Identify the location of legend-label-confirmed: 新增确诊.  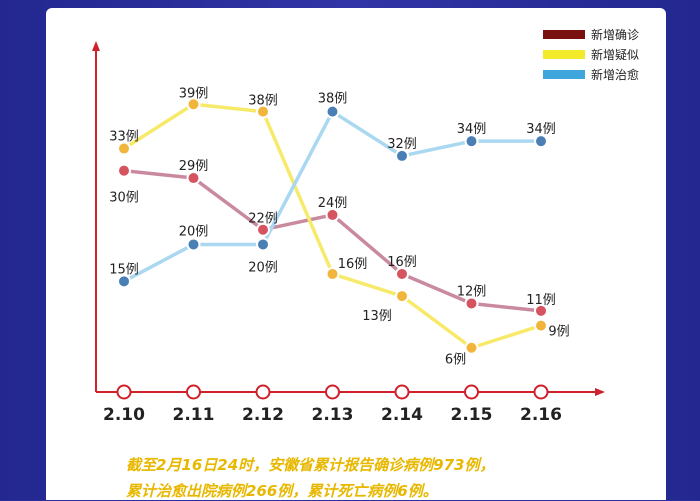
(615, 34).